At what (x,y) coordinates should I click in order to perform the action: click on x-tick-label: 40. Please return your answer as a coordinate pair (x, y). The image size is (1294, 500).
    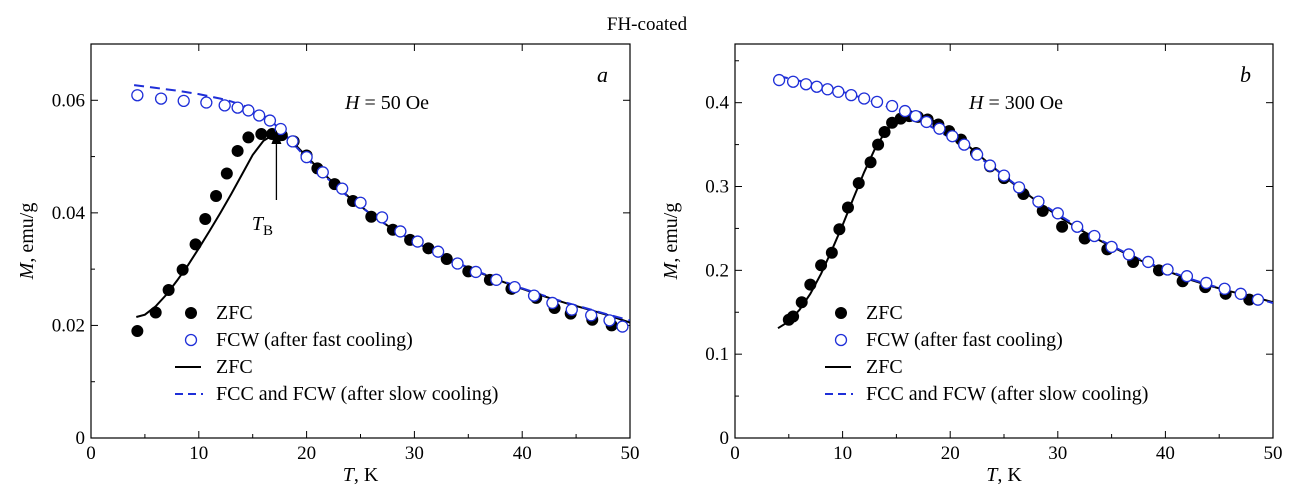
    Looking at the image, I should click on (522, 453).